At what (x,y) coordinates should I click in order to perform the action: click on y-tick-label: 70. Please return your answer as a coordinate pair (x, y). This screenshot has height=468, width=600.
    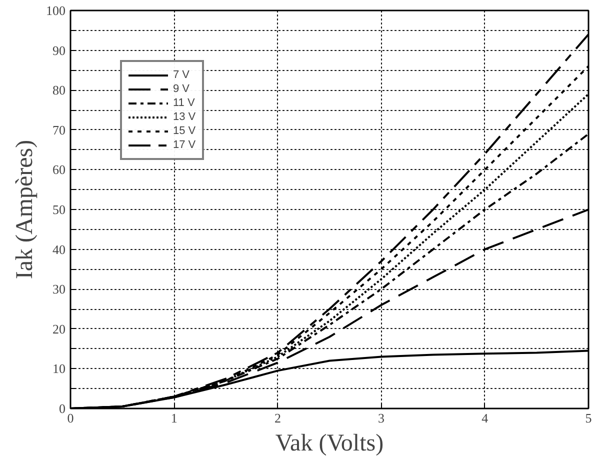
    Looking at the image, I should click on (59, 130).